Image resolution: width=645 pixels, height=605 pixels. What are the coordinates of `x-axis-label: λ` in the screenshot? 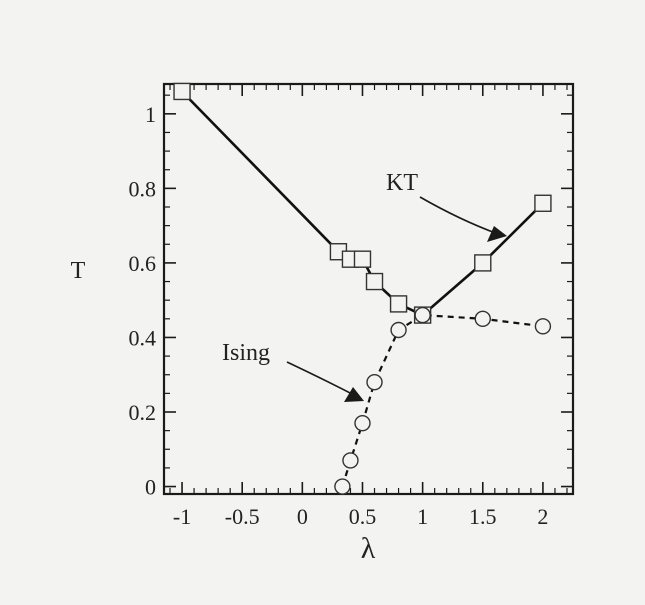 It's located at (368, 548).